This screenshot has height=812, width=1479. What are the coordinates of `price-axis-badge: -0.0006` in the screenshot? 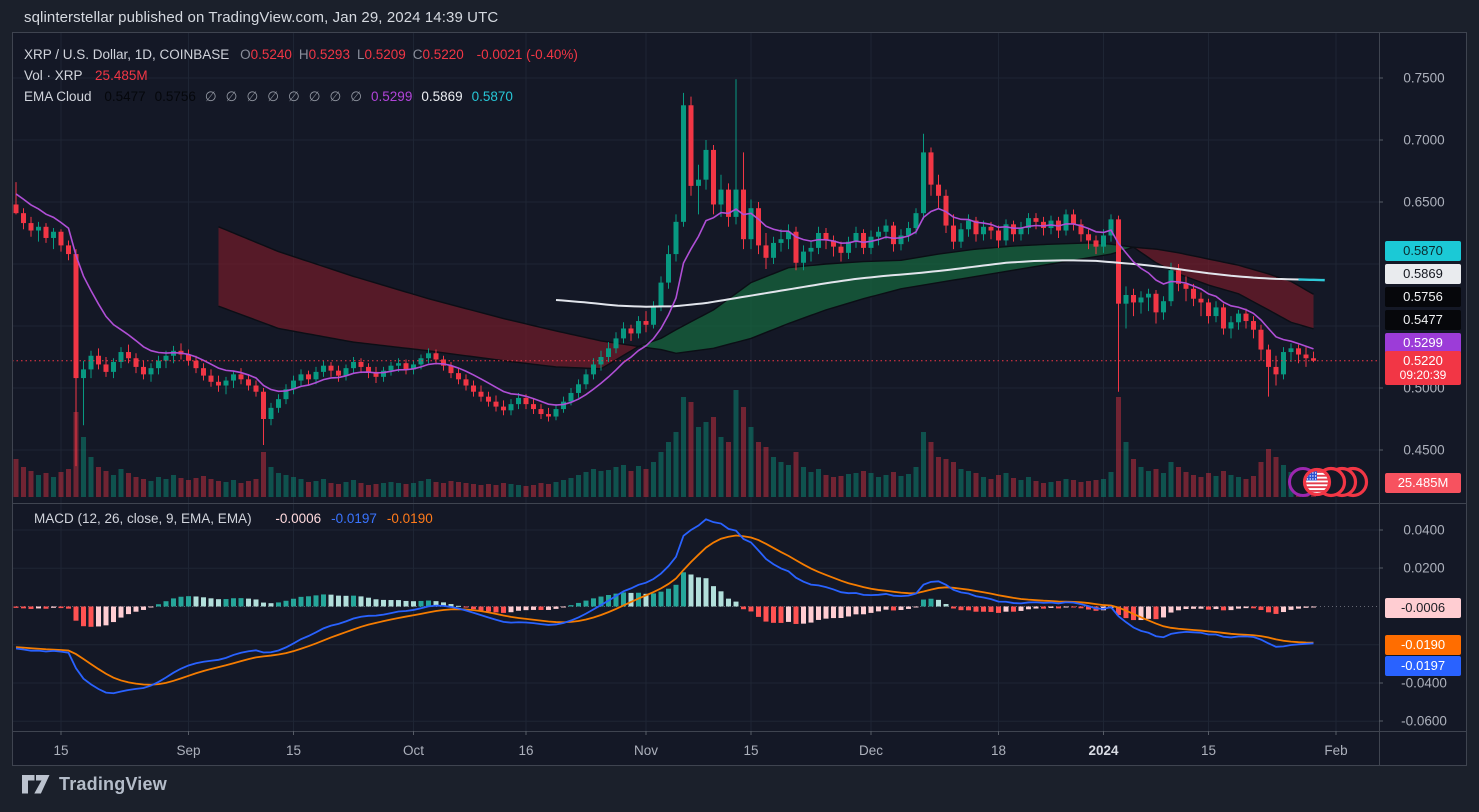 It's located at (1423, 608).